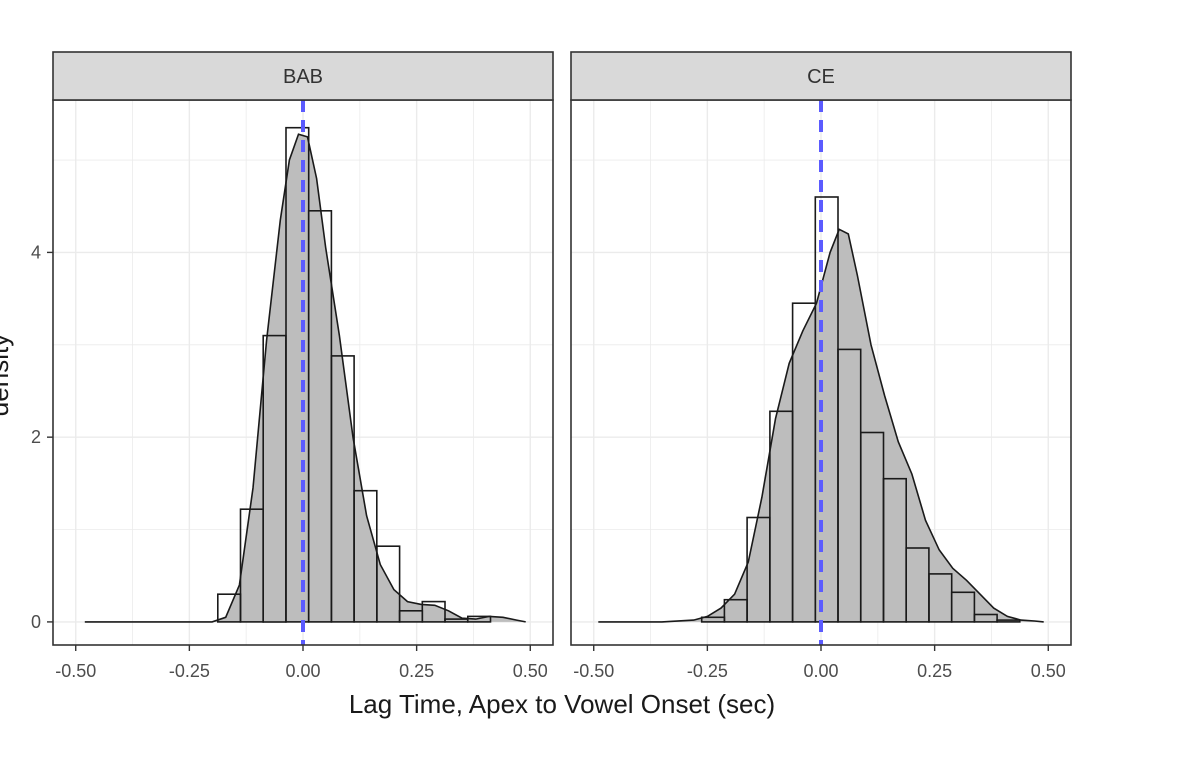  Describe the element at coordinates (7, 375) in the screenshot. I see `y-axis-title: density` at that location.